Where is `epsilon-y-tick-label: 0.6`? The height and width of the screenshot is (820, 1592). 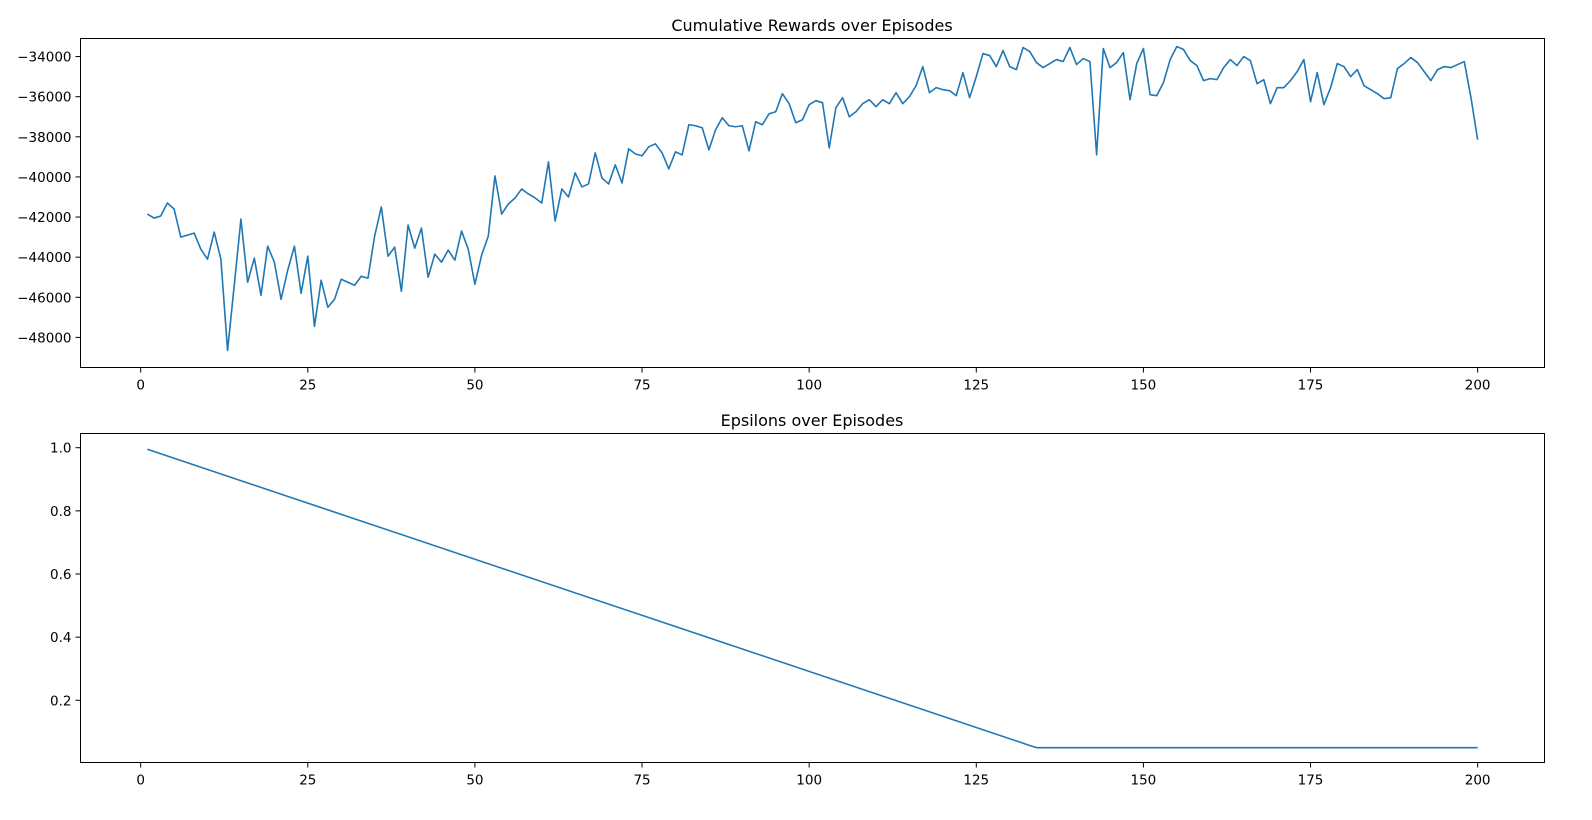
epsilon-y-tick-label: 0.6 is located at coordinates (60, 575).